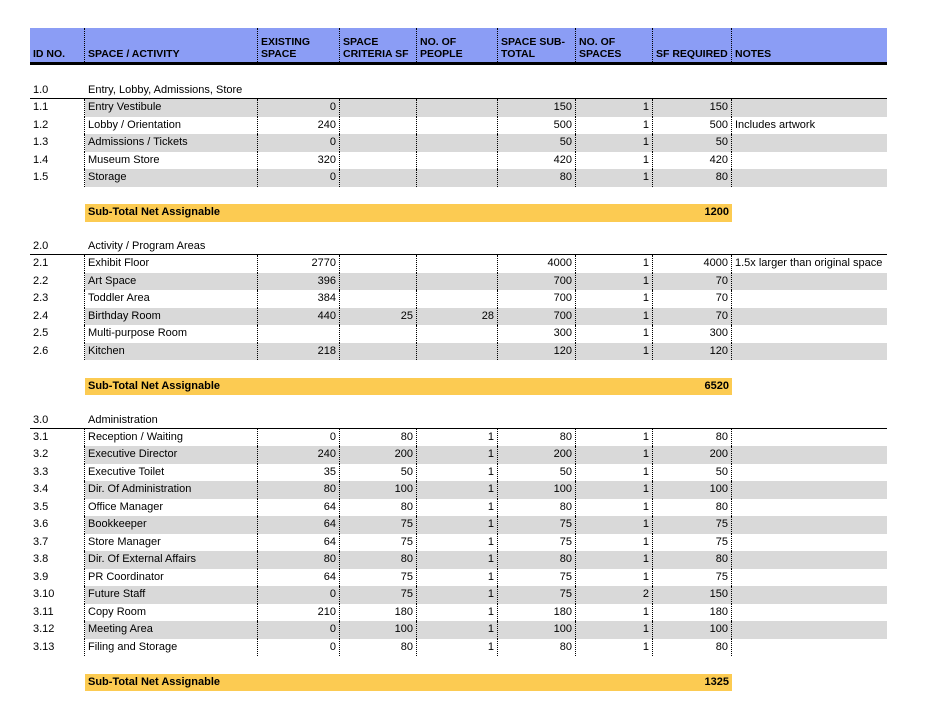 This screenshot has width=928, height=718. I want to click on table-row: 1.3 Admissions / Tickets 0 50 1 50, so click(458, 143).